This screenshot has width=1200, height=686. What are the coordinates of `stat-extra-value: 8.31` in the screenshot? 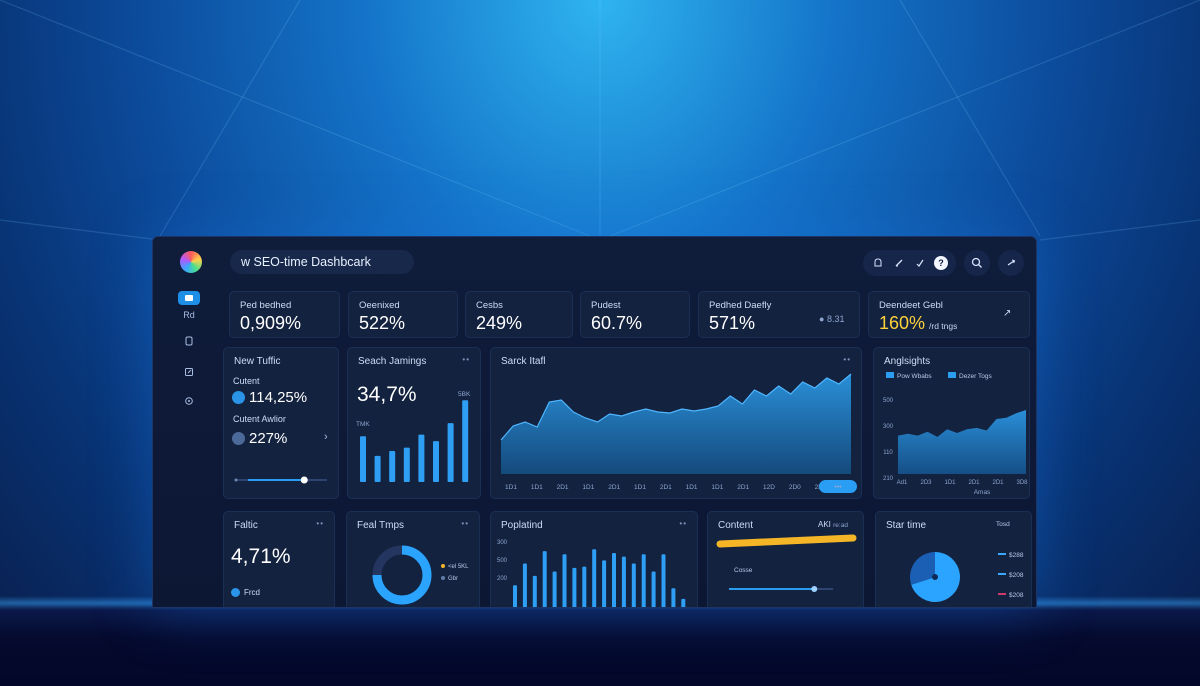 It's located at (835, 319).